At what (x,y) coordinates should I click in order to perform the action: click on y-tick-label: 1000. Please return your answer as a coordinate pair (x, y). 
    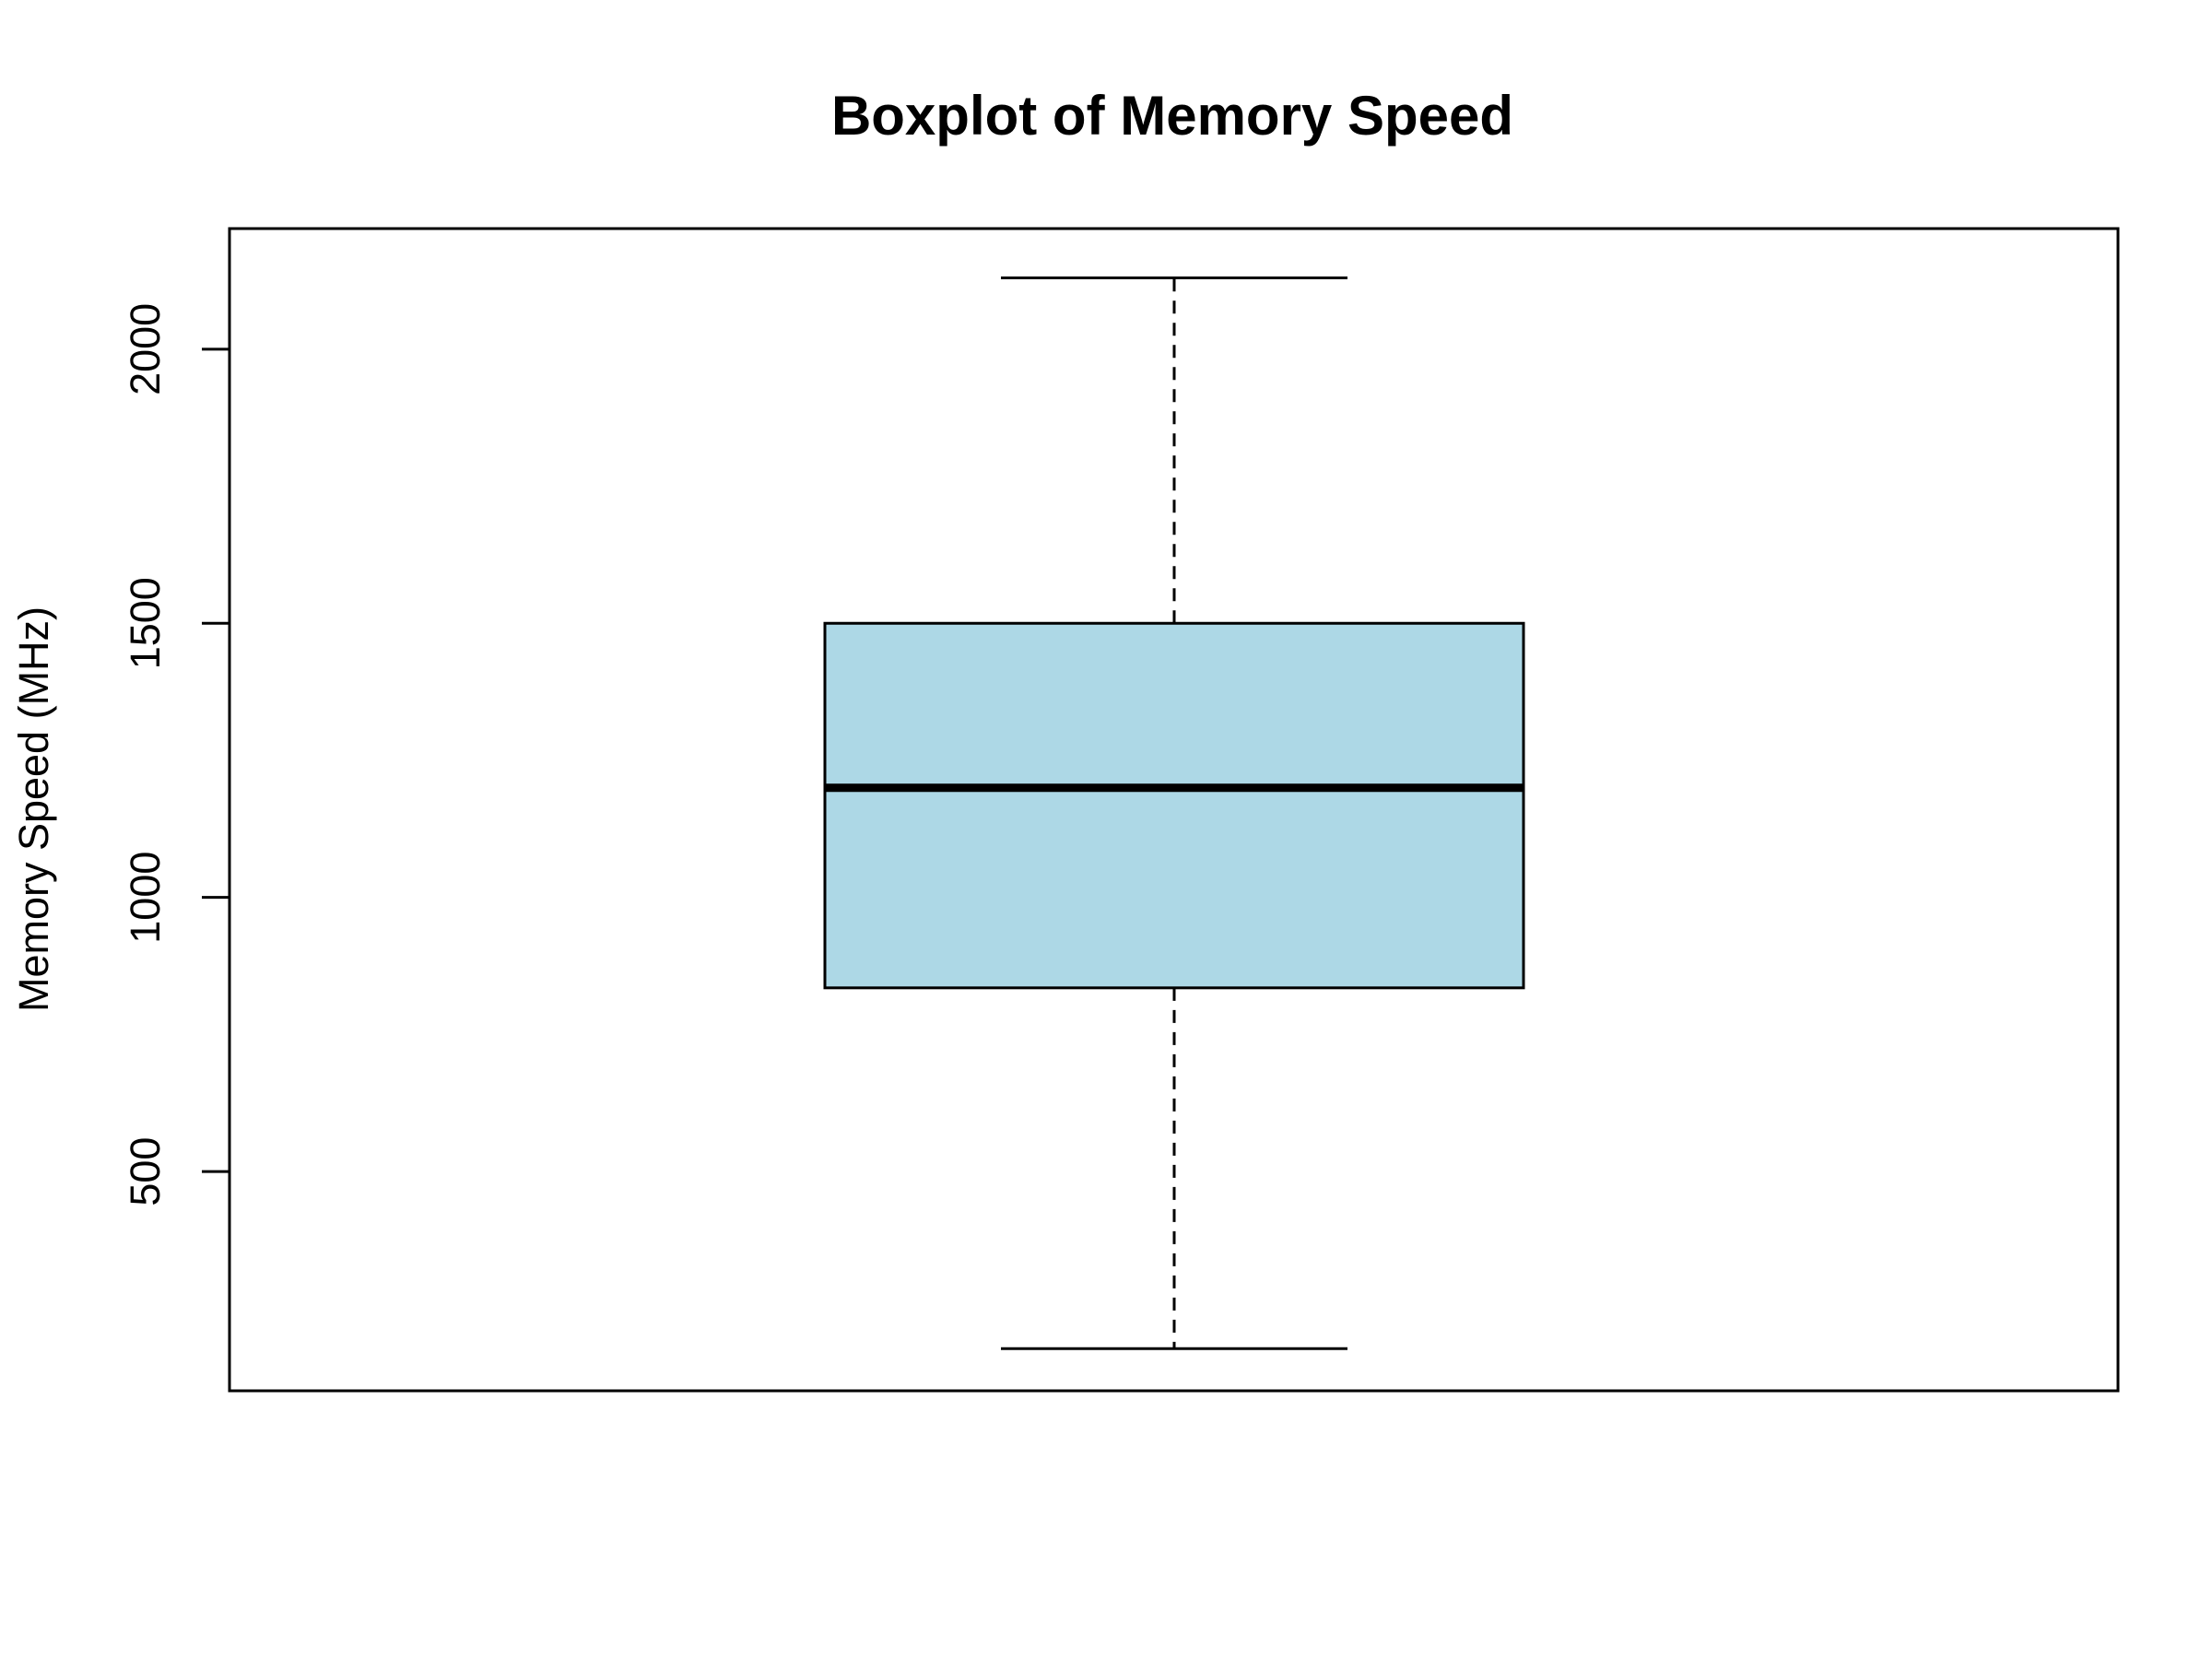
    Looking at the image, I should click on (145, 898).